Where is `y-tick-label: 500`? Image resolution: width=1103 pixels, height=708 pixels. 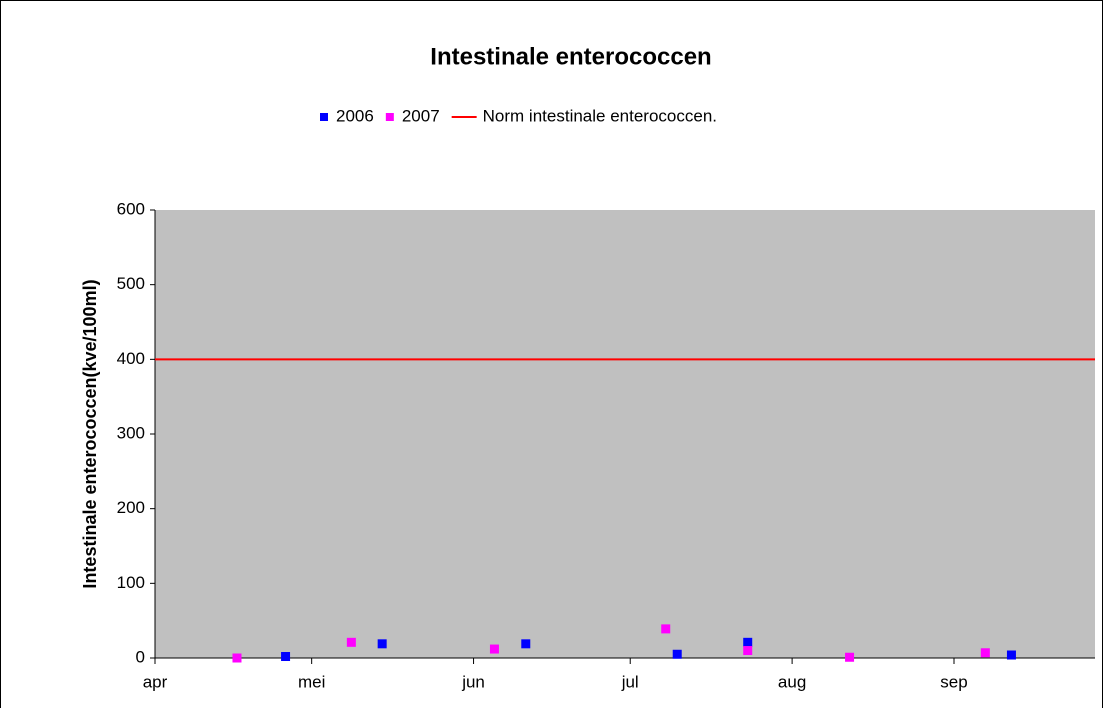 y-tick-label: 500 is located at coordinates (131, 283).